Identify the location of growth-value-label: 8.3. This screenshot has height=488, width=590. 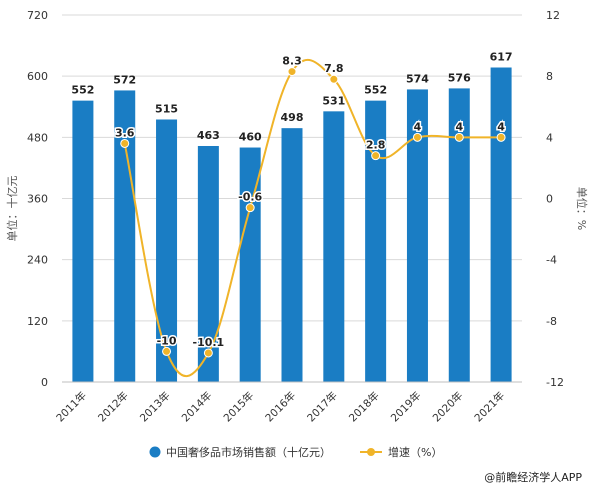
(292, 61).